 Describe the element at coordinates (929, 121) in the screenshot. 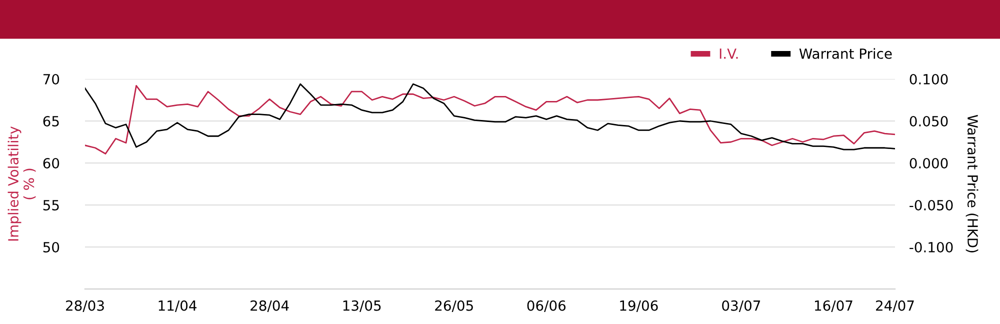

I see `y2-tick-label: 0.050` at that location.